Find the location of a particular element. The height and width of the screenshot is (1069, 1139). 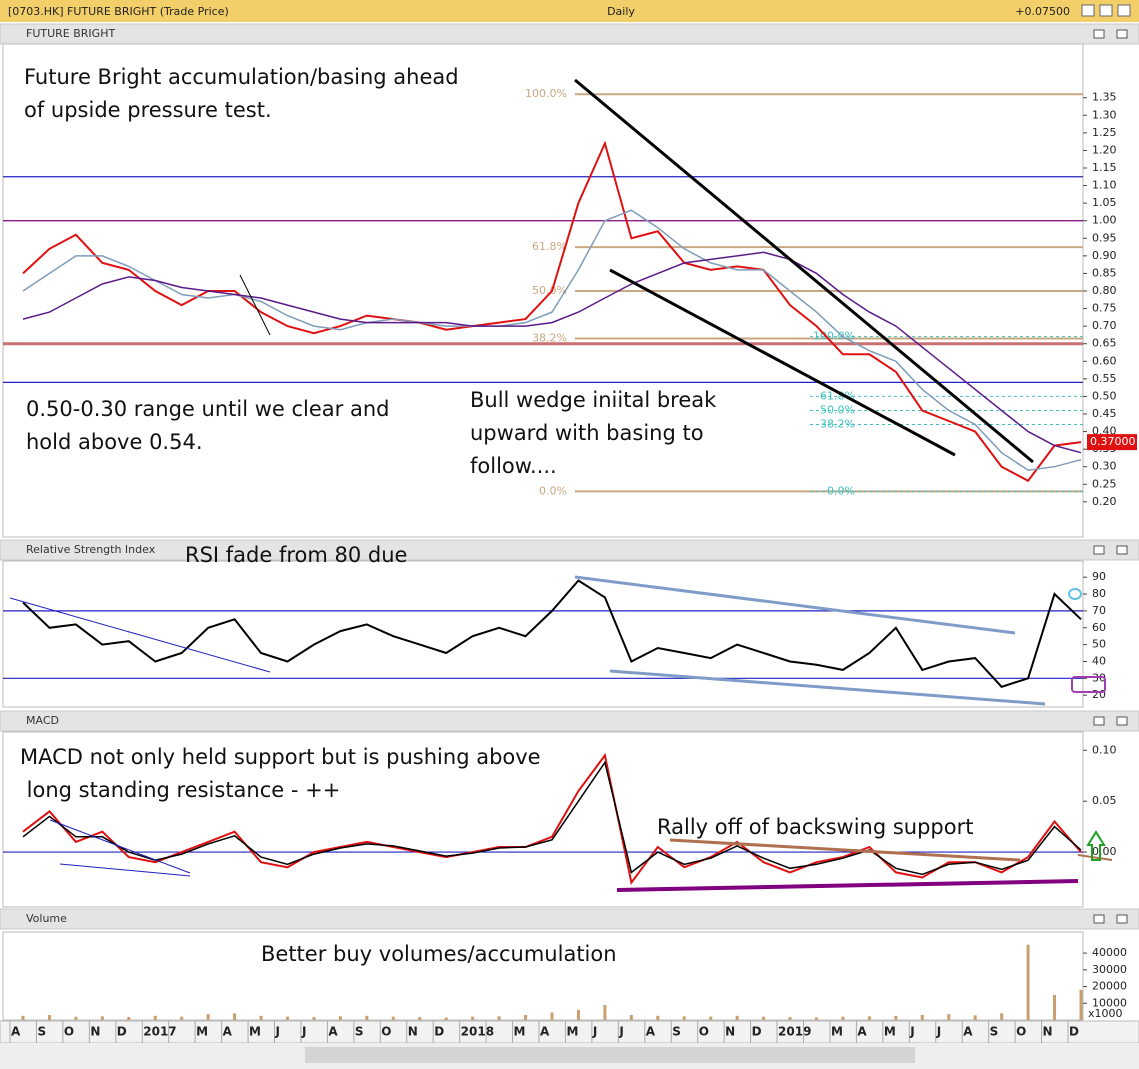

y-tick-label: 70 is located at coordinates (1099, 610).